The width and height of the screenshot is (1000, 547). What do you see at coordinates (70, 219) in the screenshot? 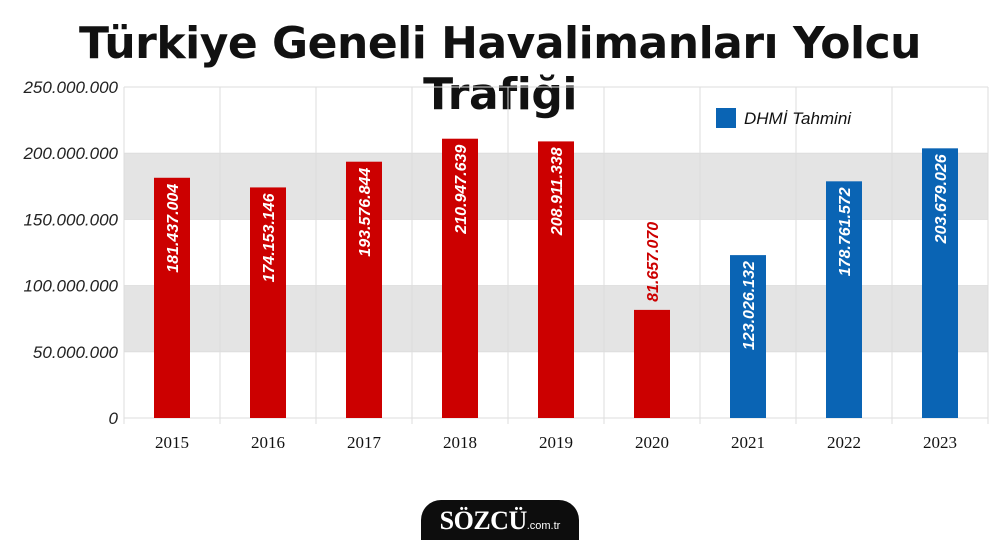
I see `y-tick-label: 150.000.000` at bounding box center [70, 219].